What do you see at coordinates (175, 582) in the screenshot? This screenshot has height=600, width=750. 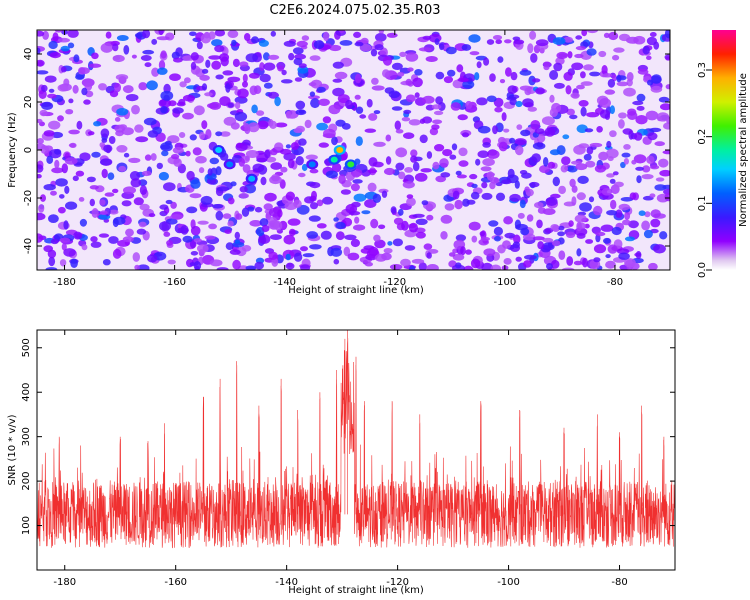 I see `snr-xtick-label: -160` at bounding box center [175, 582].